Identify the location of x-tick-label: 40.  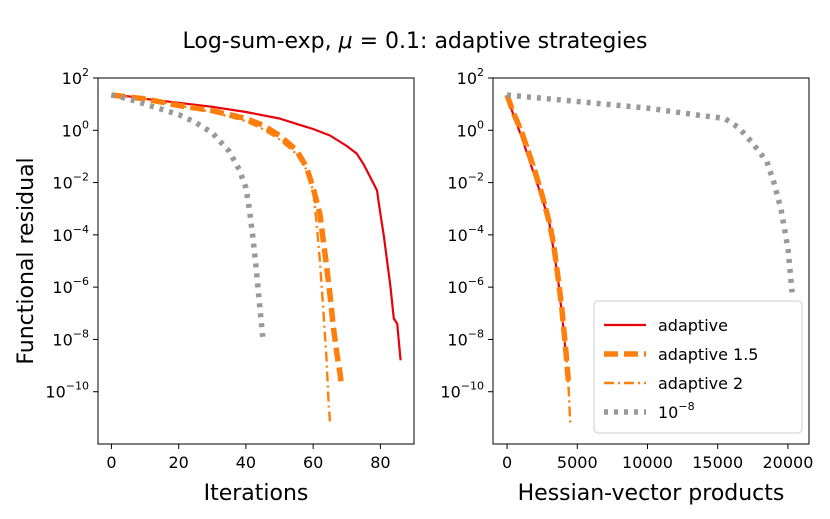
(246, 462).